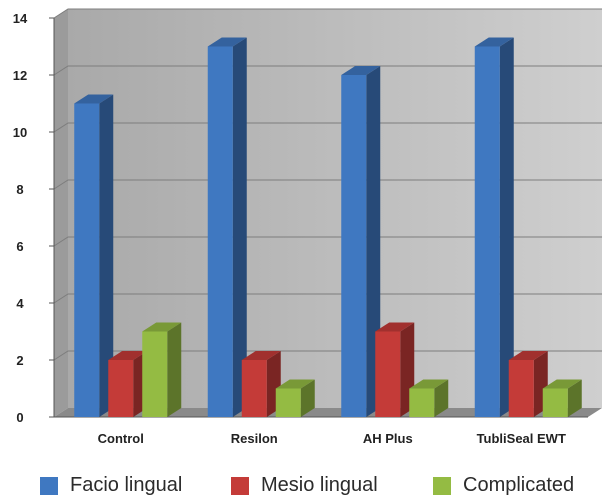 The height and width of the screenshot is (499, 603). Describe the element at coordinates (61, 213) in the screenshot. I see `chart-side-wall` at that location.